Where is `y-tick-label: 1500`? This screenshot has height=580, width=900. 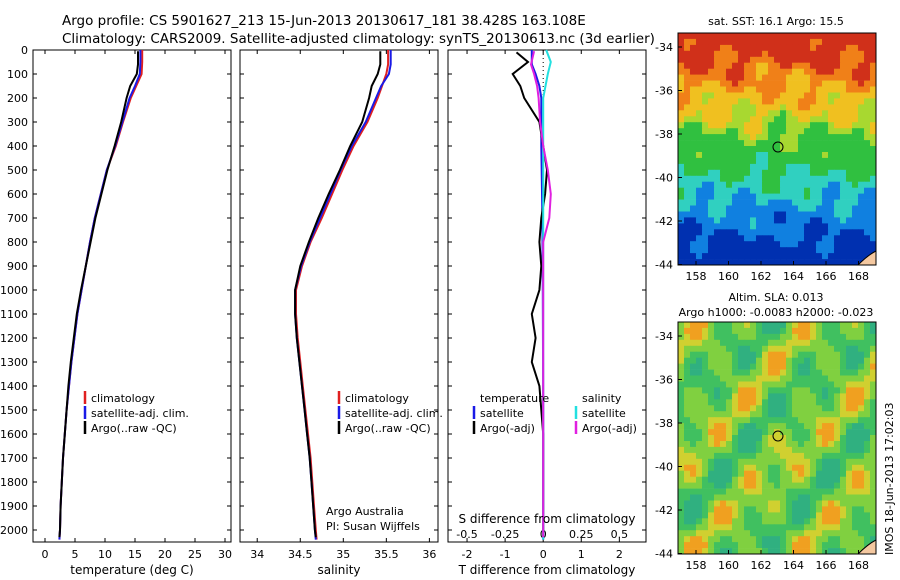
y-tick-label: 1500 is located at coordinates (14, 410).